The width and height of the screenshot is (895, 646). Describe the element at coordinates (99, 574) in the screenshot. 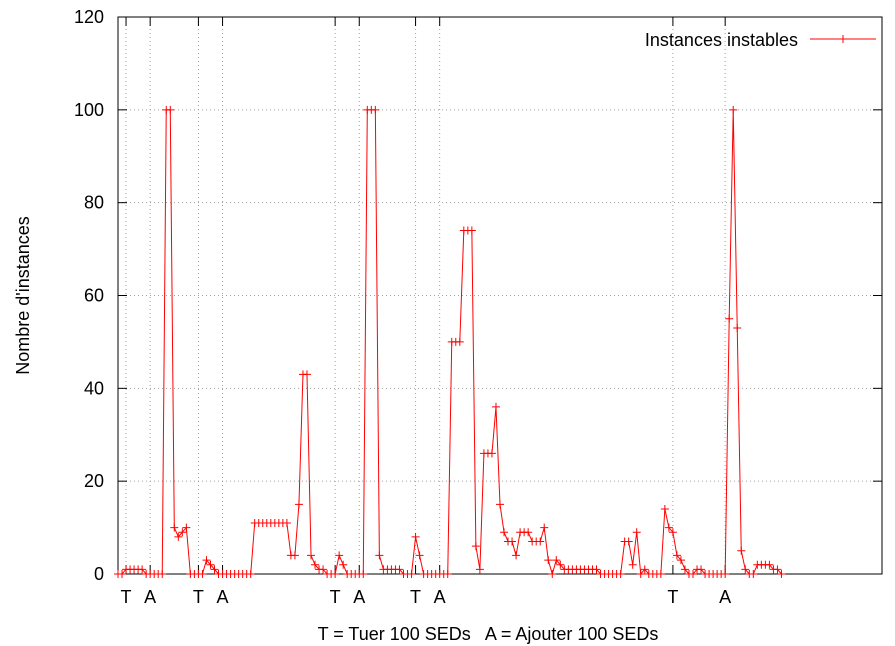

I see `y-tick-label: 0` at that location.